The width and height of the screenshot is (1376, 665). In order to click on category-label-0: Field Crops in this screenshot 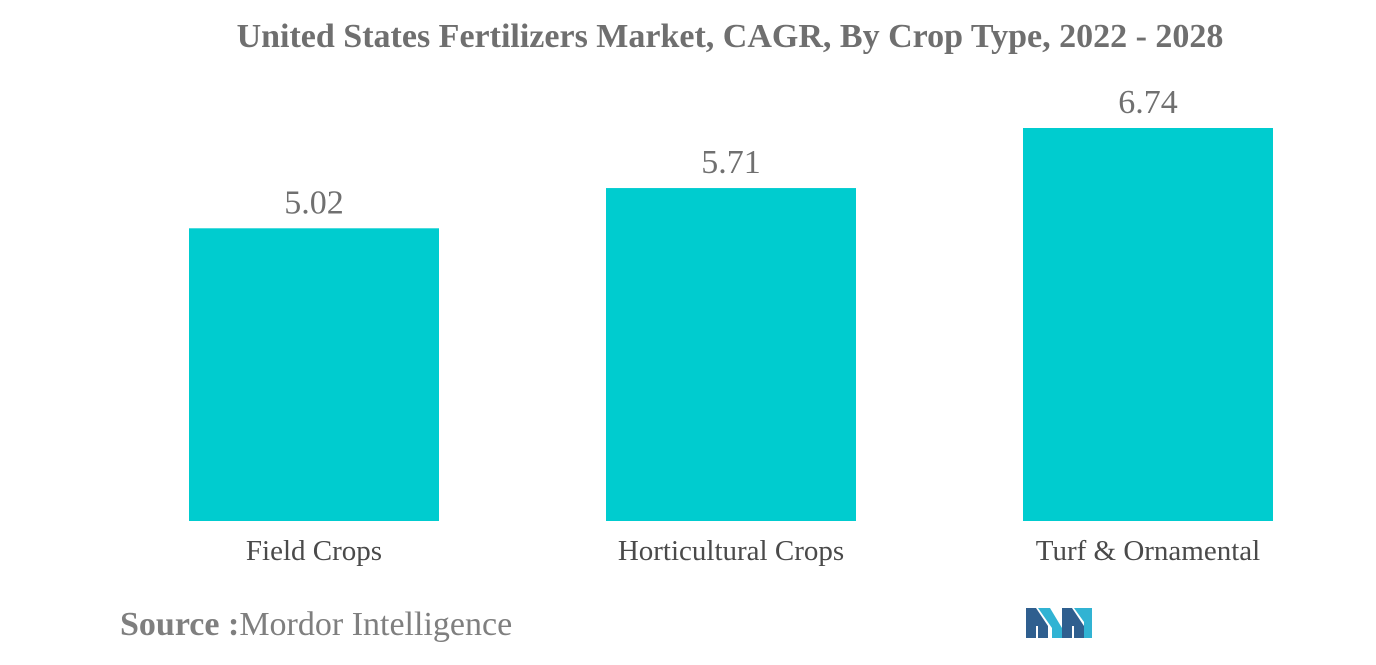, I will do `click(314, 551)`.